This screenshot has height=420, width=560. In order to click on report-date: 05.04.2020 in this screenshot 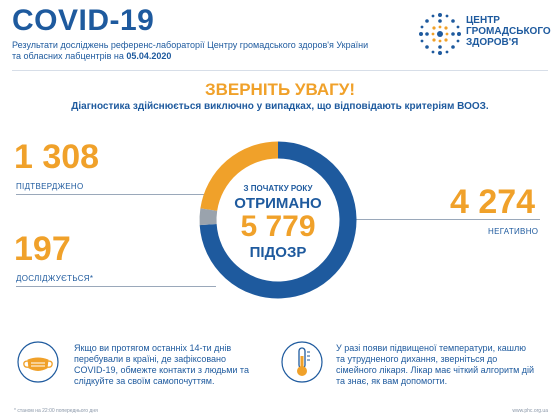, I will do `click(149, 56)`.